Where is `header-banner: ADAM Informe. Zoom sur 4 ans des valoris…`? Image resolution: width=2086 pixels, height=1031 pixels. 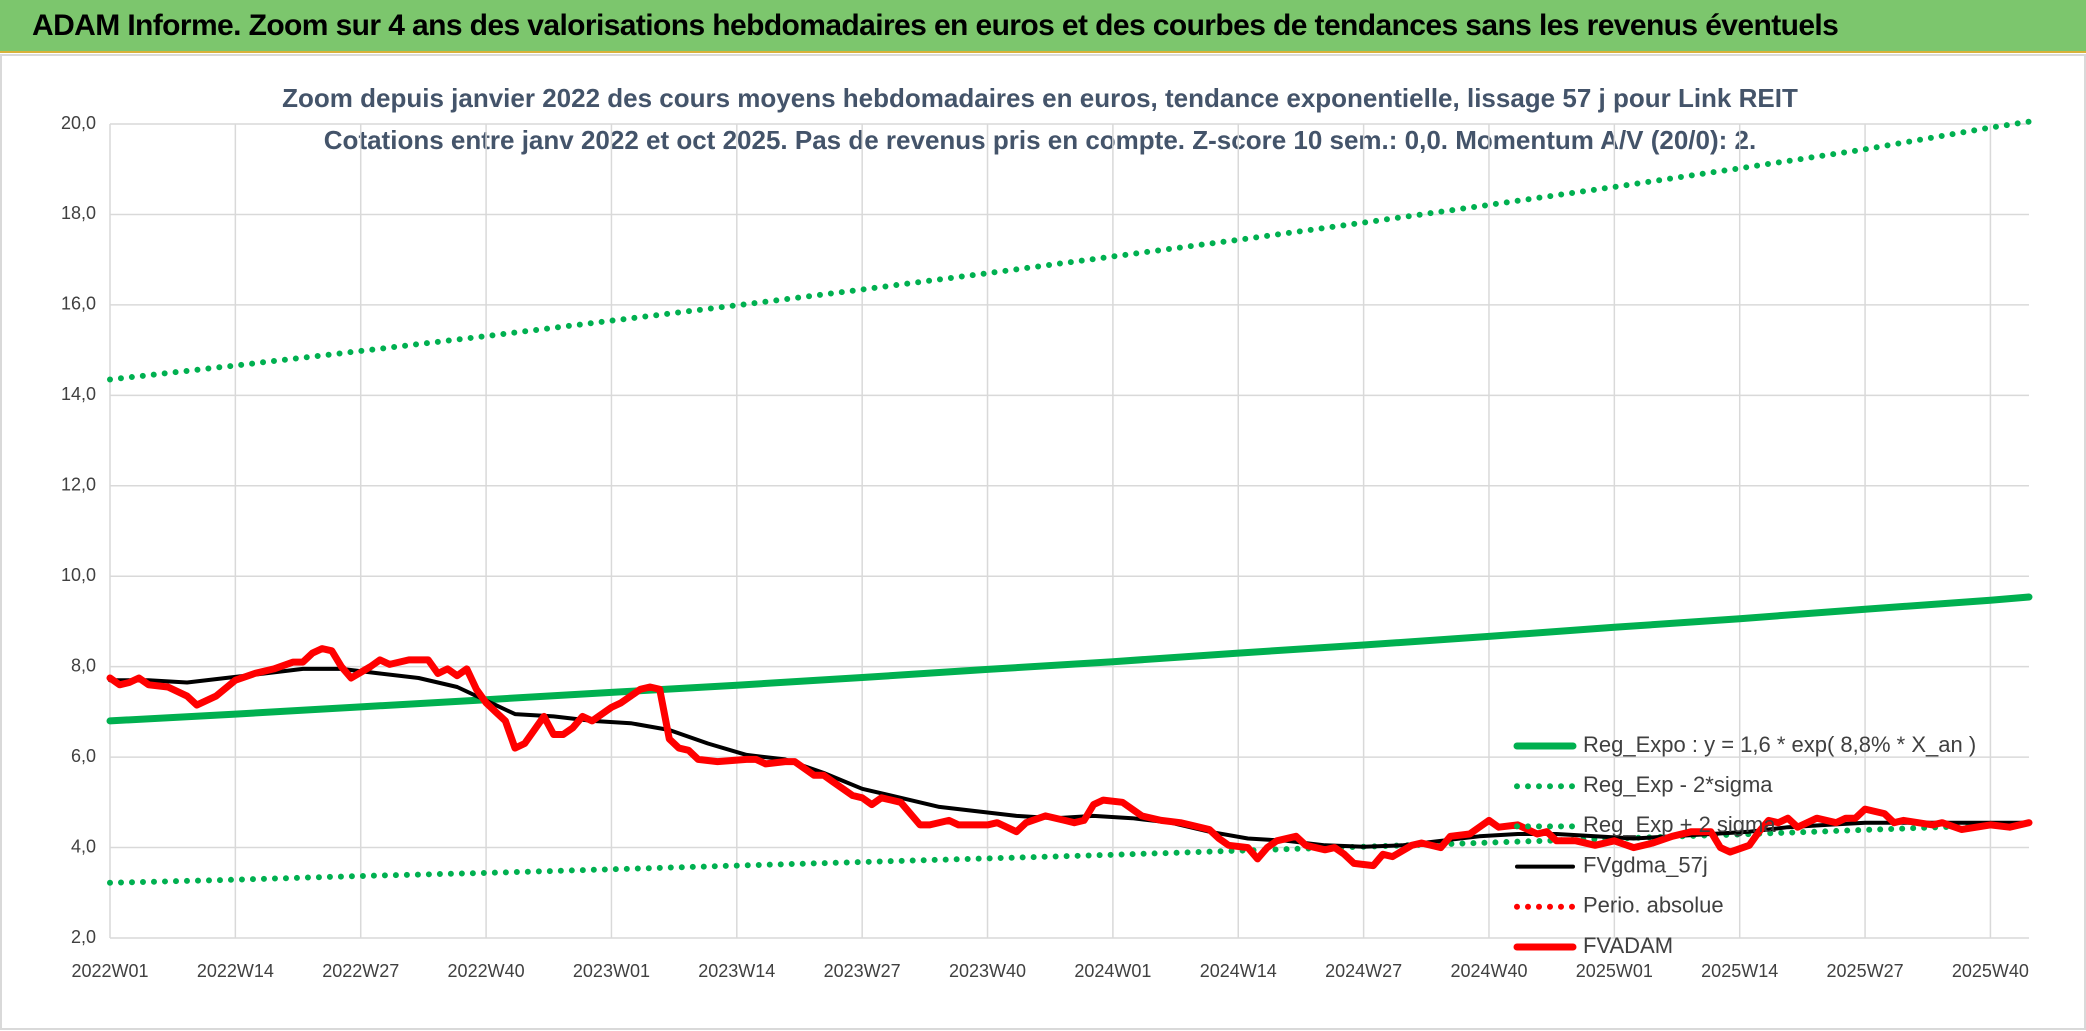 header-banner: ADAM Informe. Zoom sur 4 ans des valoris… is located at coordinates (1043, 26).